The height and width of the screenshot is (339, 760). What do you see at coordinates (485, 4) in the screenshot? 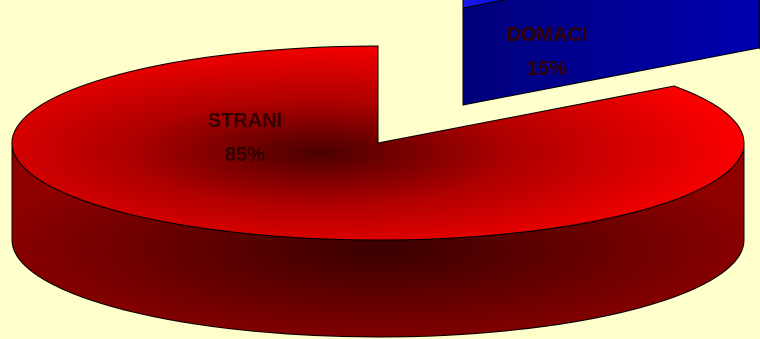
I see `pie-slice-top` at bounding box center [485, 4].